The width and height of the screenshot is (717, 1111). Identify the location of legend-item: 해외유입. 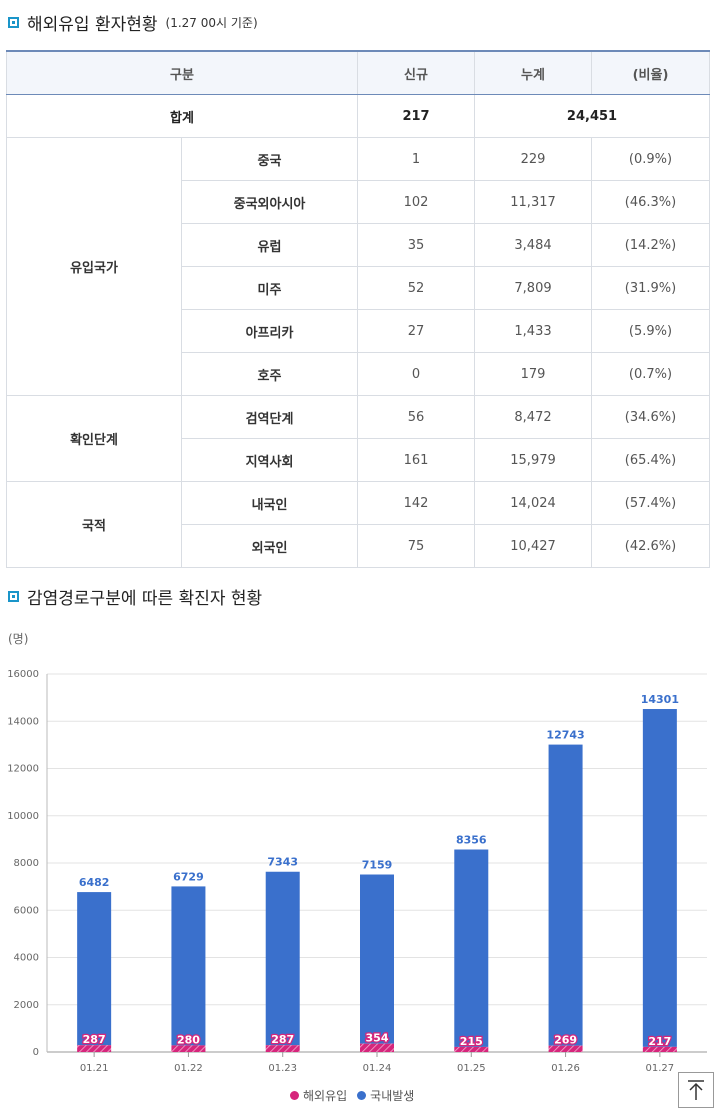
(318, 1095).